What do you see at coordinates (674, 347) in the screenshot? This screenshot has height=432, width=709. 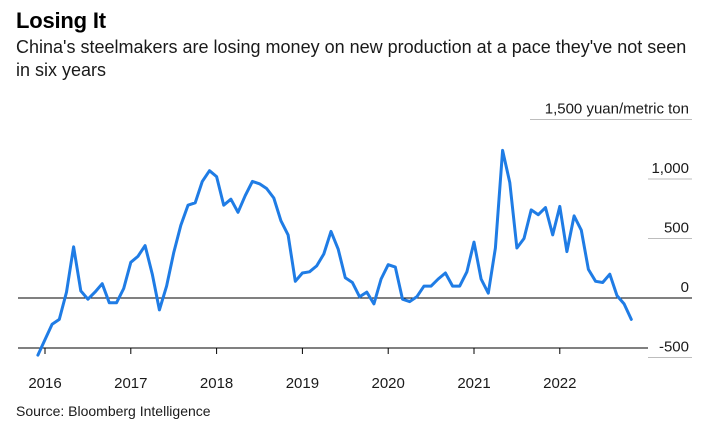 I see `y-tick-label: -500` at bounding box center [674, 347].